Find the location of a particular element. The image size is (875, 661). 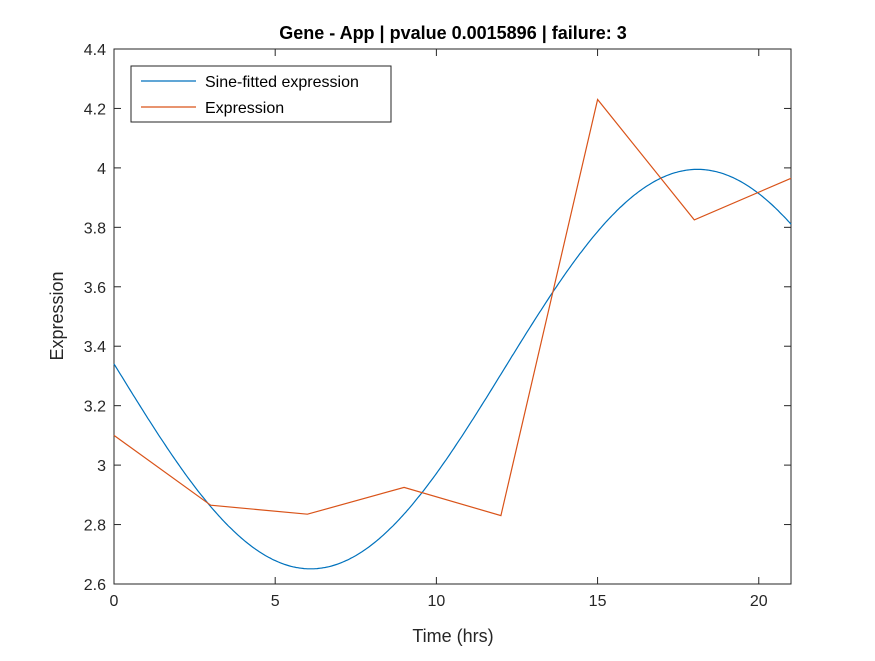

y-tick-label: 2.8 is located at coordinates (95, 526).